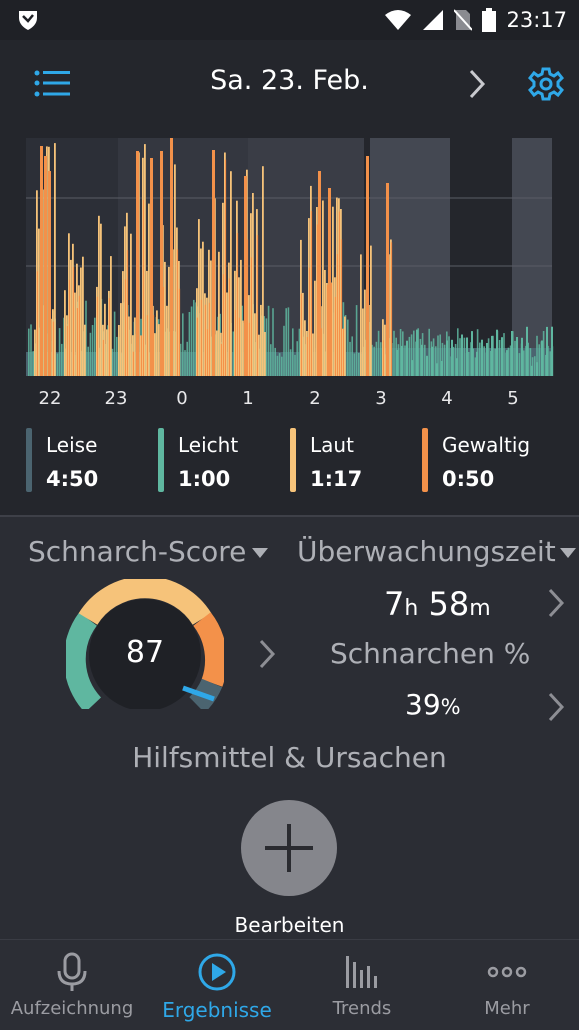  I want to click on menu-list-icon, so click(52, 84).